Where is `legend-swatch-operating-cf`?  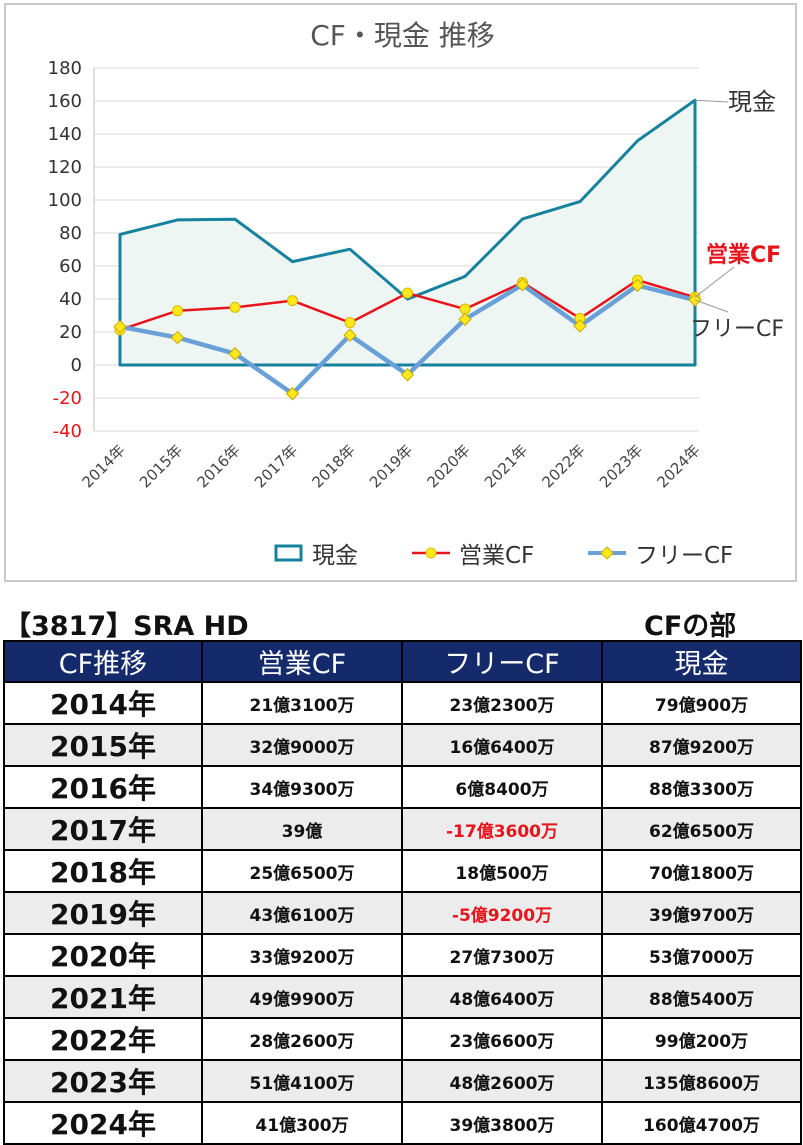 legend-swatch-operating-cf is located at coordinates (431, 553).